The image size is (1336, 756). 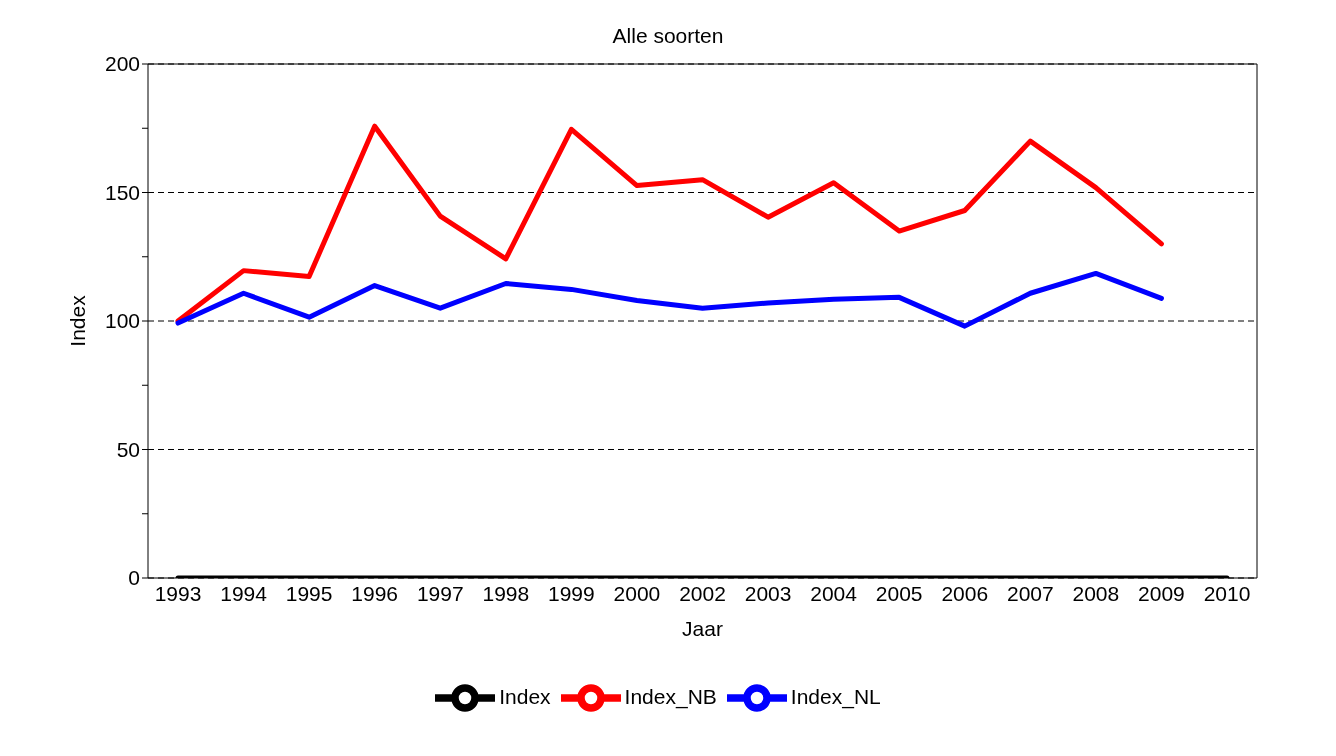 I want to click on x-tick-label: 1993, so click(x=178, y=593).